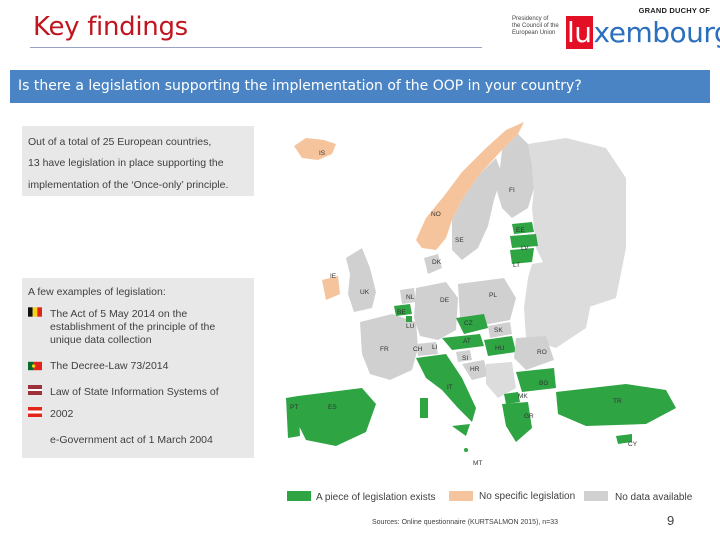  Describe the element at coordinates (376, 497) in the screenshot. I see `legend-label-legislation: A piece of legislation exists` at that location.